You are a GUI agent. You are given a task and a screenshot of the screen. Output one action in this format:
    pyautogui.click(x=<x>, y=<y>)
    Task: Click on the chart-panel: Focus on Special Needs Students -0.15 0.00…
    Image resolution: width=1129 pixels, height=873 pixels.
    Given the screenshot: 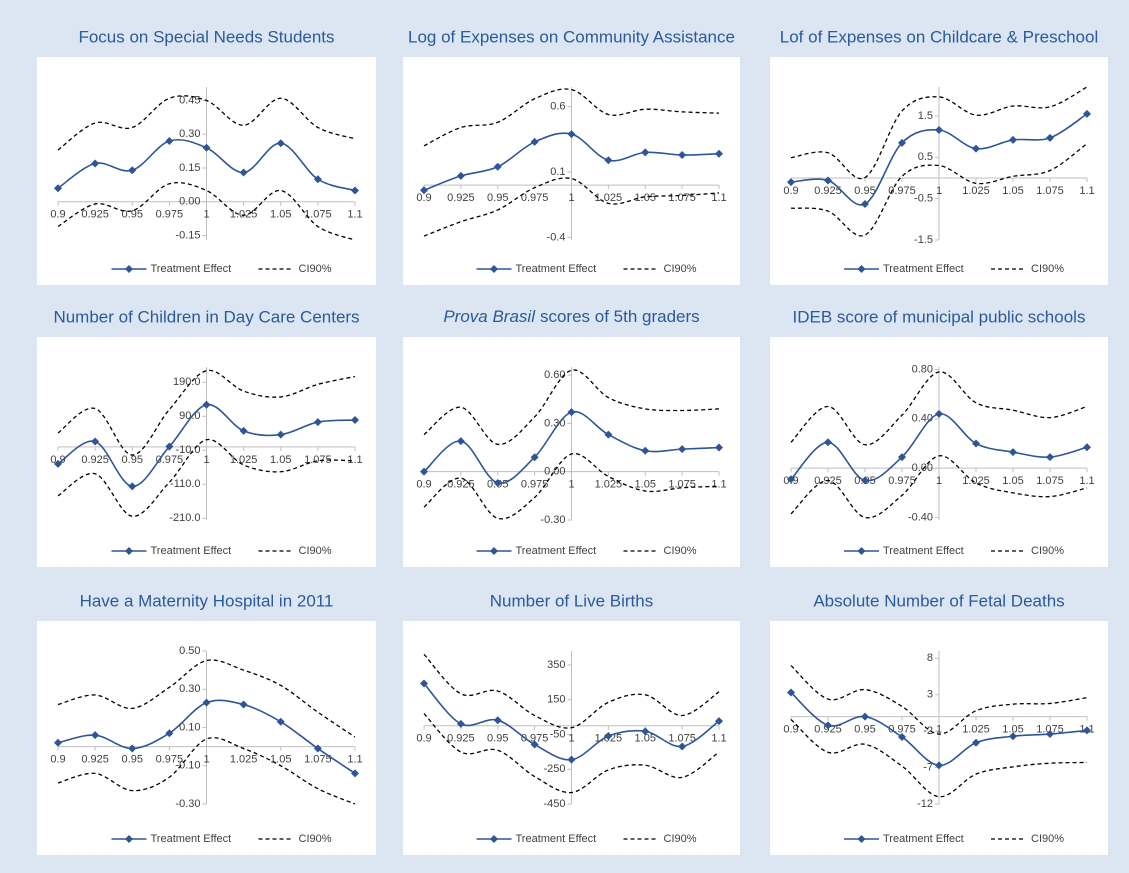 What is the action you would take?
    pyautogui.click(x=206, y=156)
    